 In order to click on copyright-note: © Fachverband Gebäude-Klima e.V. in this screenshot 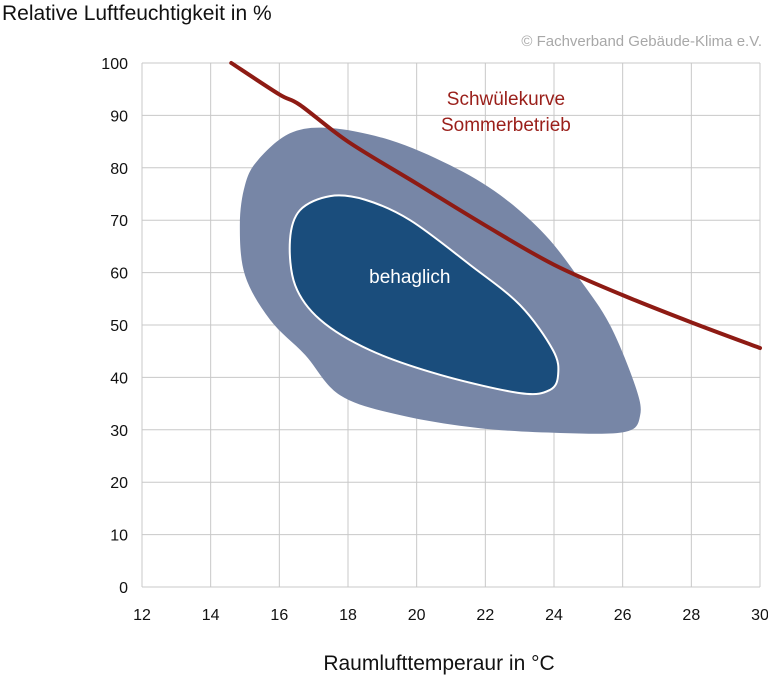, I will do `click(641, 41)`.